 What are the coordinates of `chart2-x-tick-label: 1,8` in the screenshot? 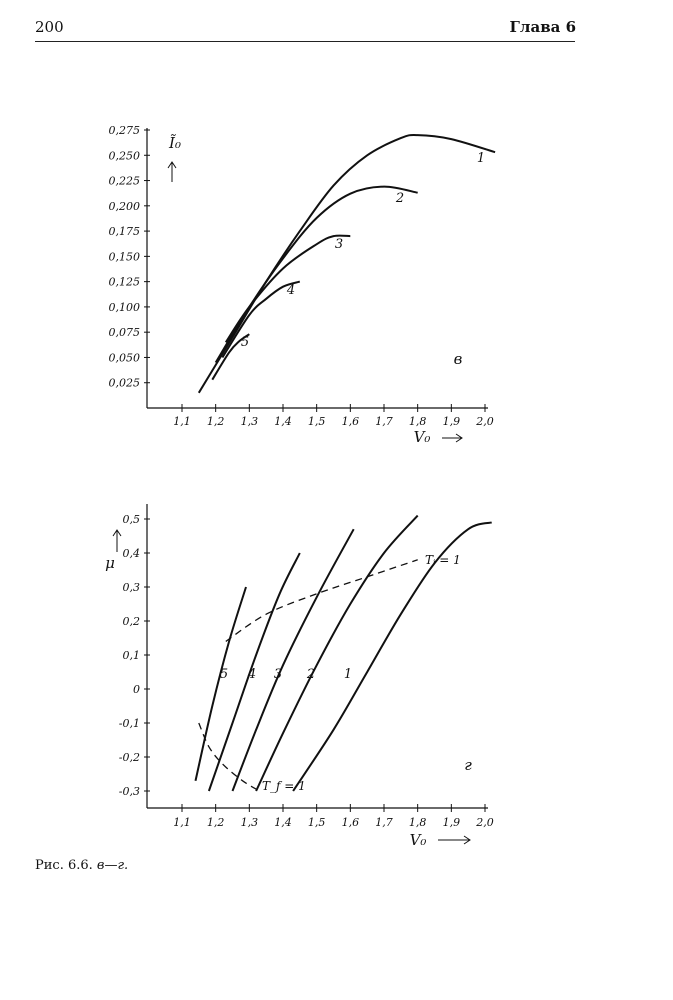 It's located at (418, 822).